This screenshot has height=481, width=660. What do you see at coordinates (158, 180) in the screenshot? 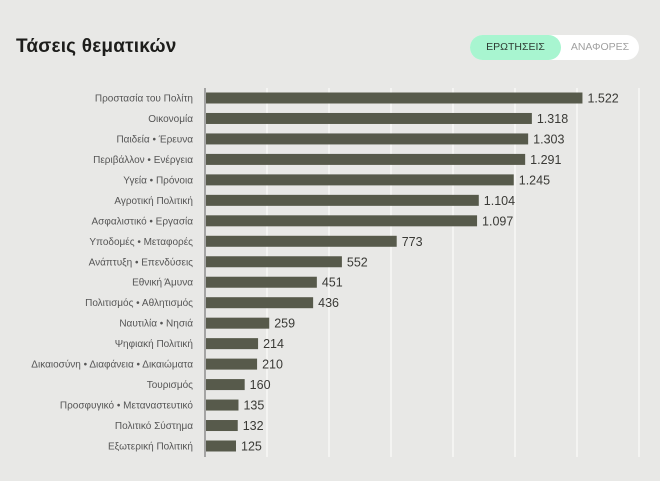
I see `category-label: Υγεία • Πρόνοια` at bounding box center [158, 180].